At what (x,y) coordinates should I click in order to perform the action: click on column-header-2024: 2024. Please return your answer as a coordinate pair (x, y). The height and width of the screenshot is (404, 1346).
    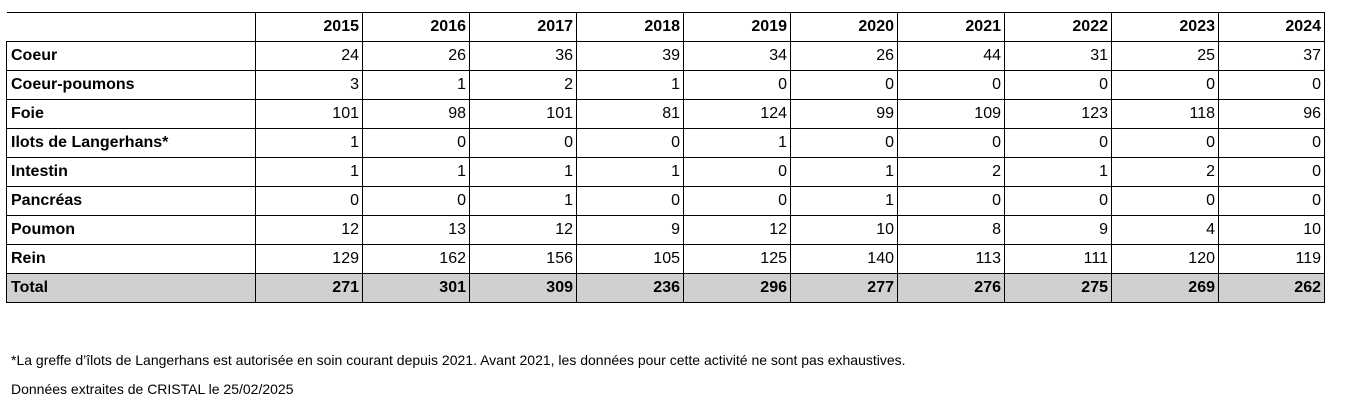
    Looking at the image, I should click on (1271, 27).